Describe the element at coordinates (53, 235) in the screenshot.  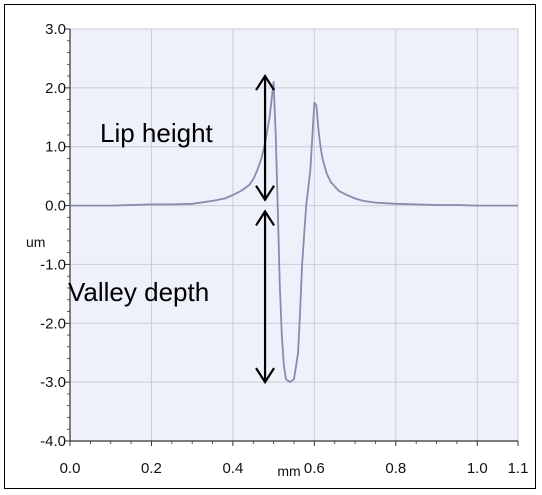
I see `y-tick-labels: 3.0 2.0 1.0 0.0 -1.0 -2.0 -3.0 -4.0` at that location.